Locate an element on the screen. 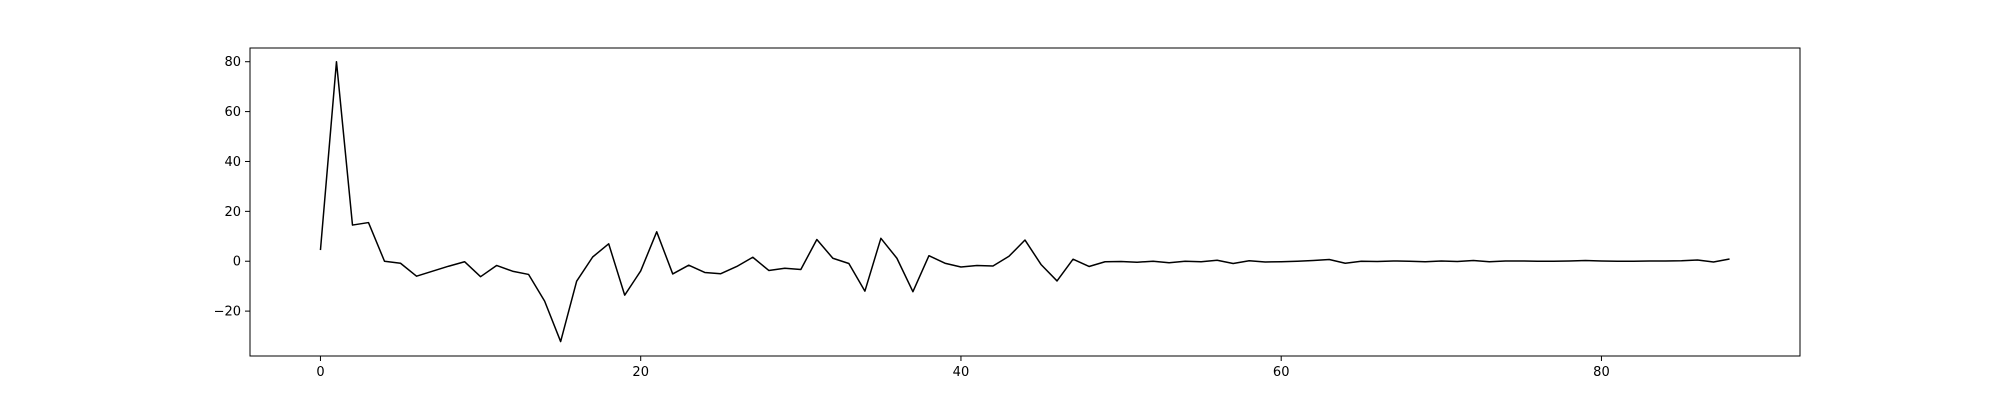 This screenshot has width=2000, height=404. y-tick-label: 80 is located at coordinates (232, 62).